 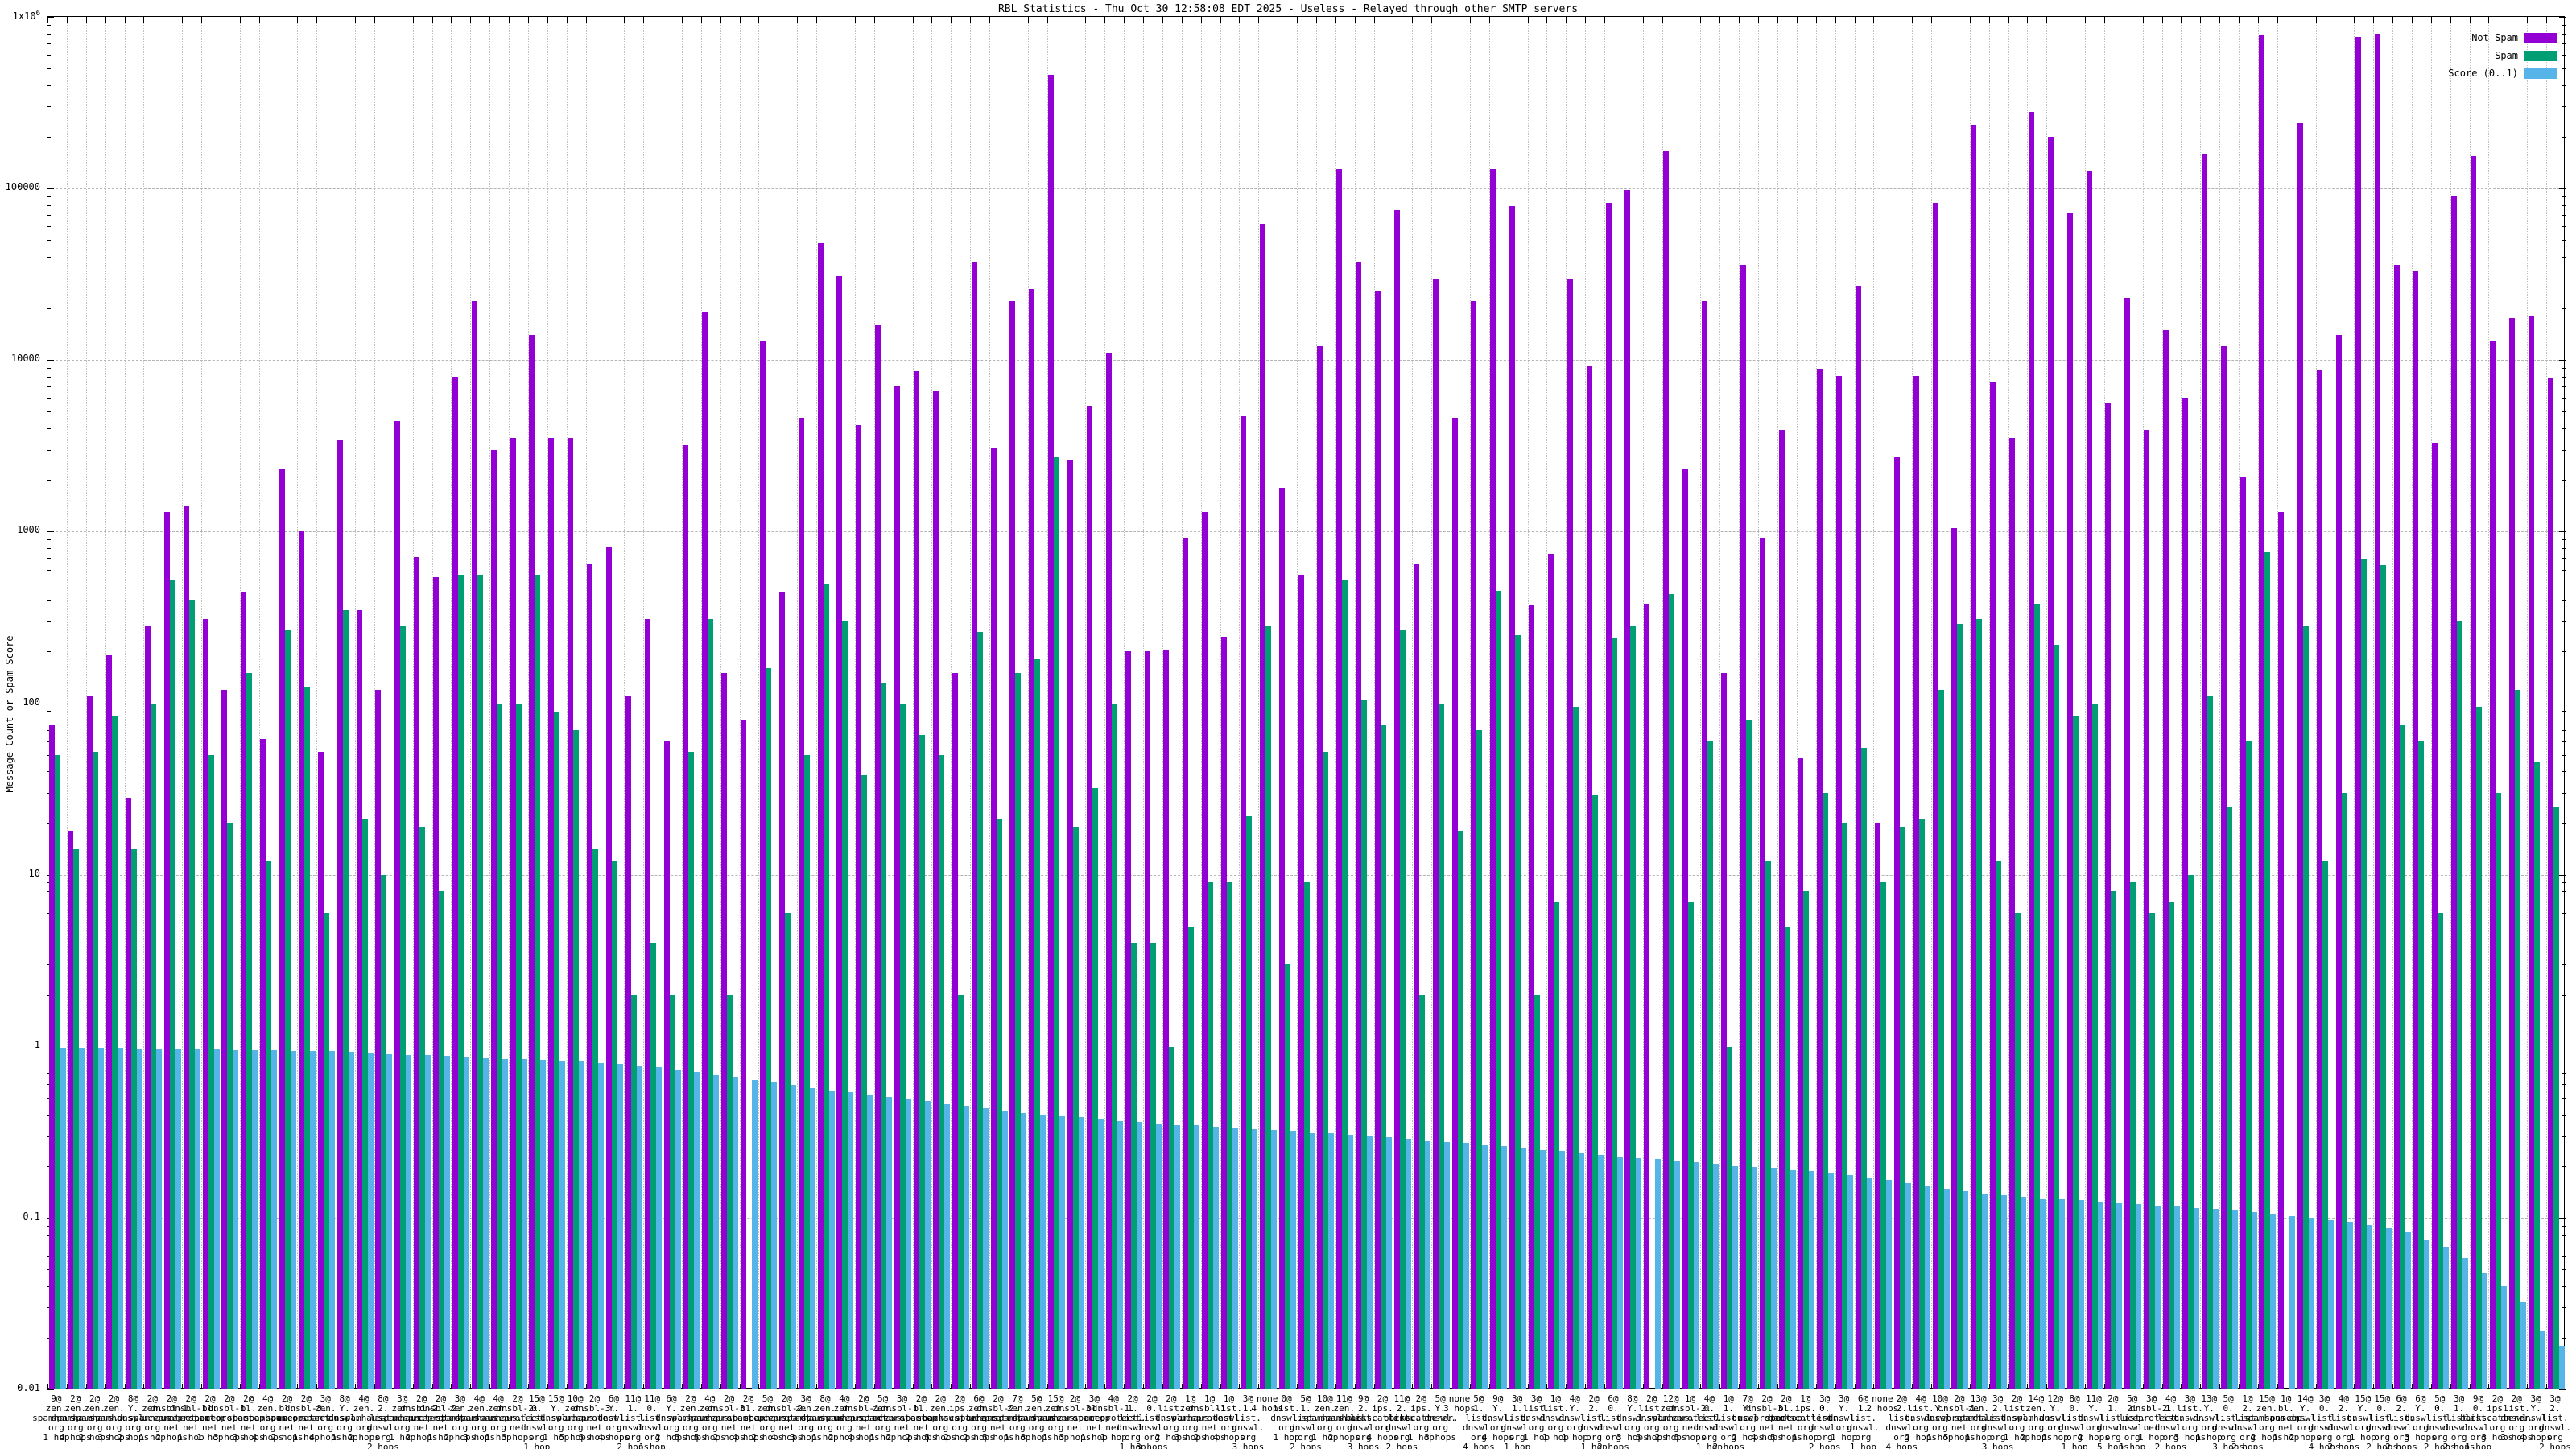 What do you see at coordinates (2036, 1418) in the screenshot?
I see `x-tick-label: 14@ zen. spamhaus. org 2 hops` at bounding box center [2036, 1418].